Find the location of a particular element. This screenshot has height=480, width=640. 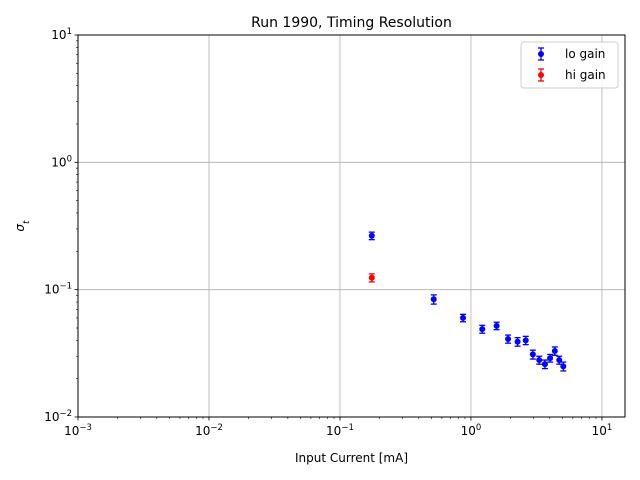

y-label-symbol: σ is located at coordinates (20, 228).